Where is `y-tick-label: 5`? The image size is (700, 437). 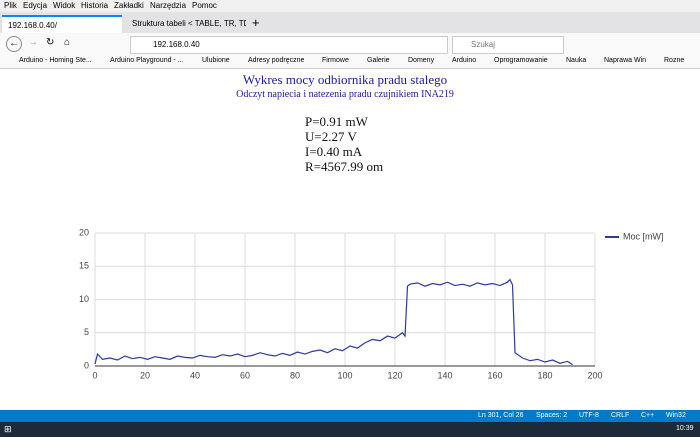
y-tick-label: 5 is located at coordinates (86, 332).